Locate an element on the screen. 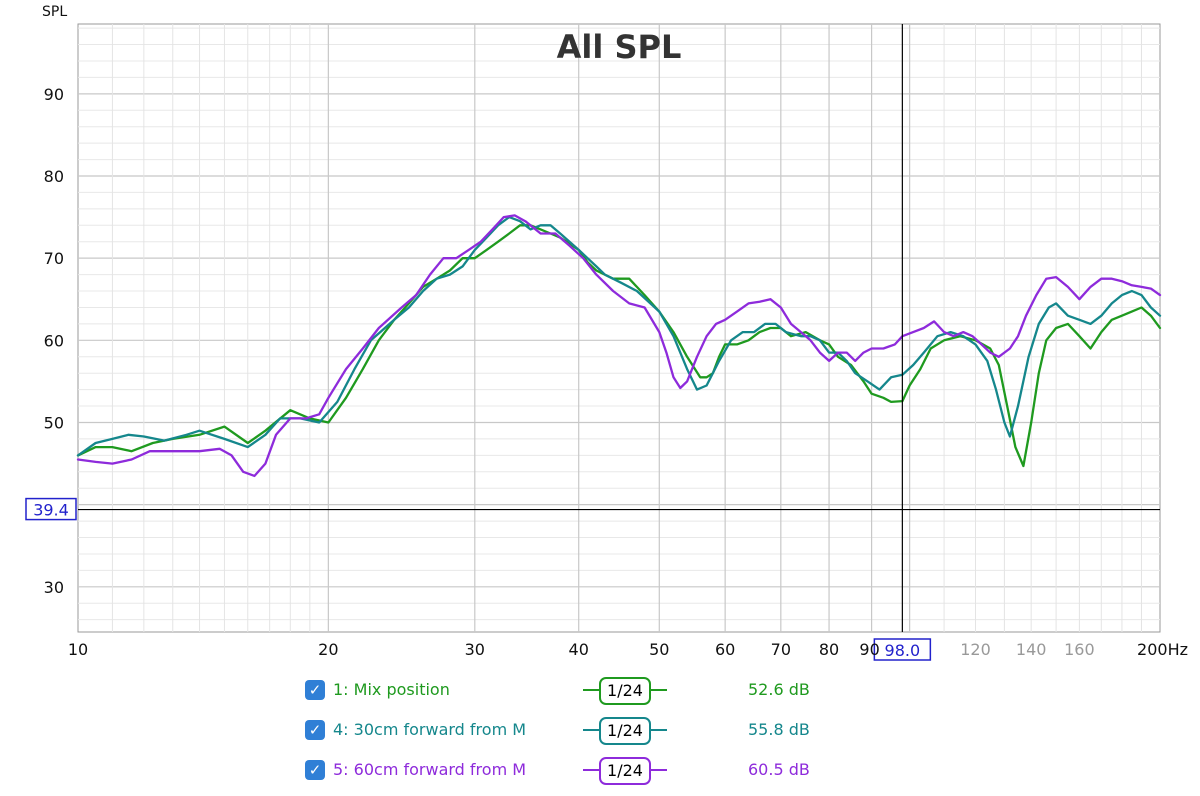 This screenshot has height=796, width=1200. y-tick-label: 90 is located at coordinates (54, 94).